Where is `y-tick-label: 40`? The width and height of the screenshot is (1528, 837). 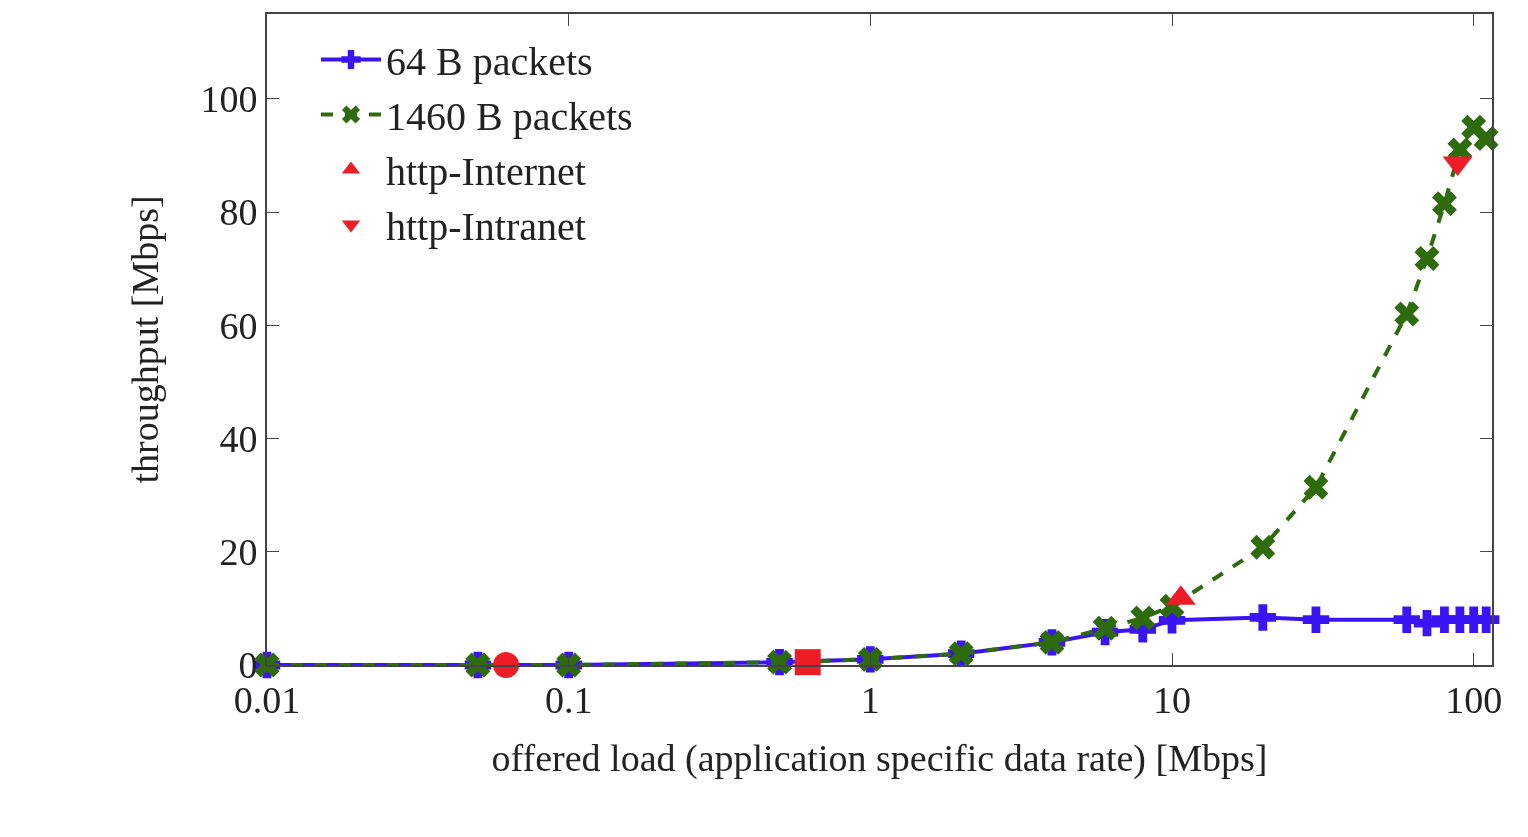 y-tick-label: 40 is located at coordinates (238, 438).